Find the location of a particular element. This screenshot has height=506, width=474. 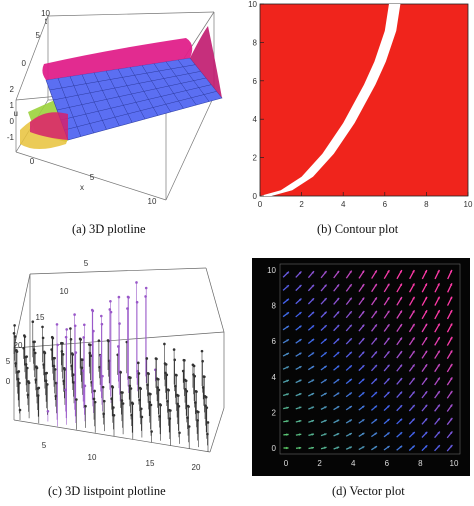

x-tick-label: 2 is located at coordinates (301, 204).